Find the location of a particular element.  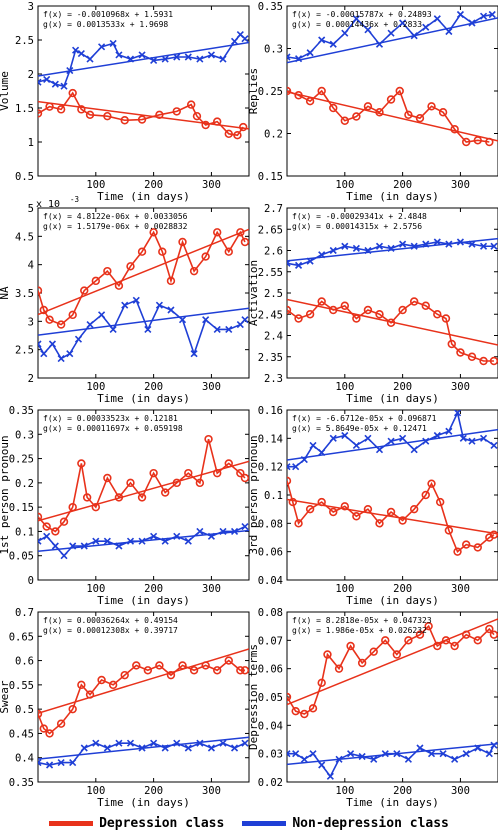

y-tick-label: 0.08 is located at coordinates (270, 524).